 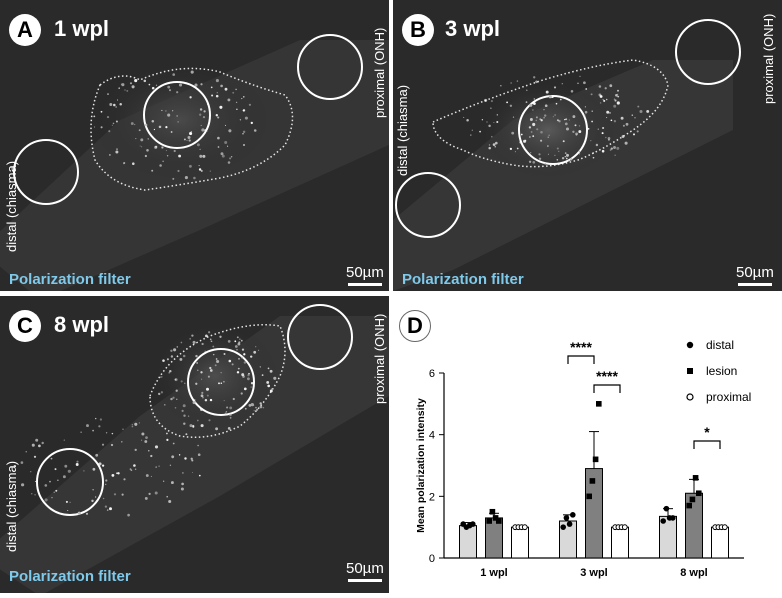 What do you see at coordinates (421, 465) in the screenshot?
I see `y-axis-label: Mean polarization intensity` at bounding box center [421, 465].